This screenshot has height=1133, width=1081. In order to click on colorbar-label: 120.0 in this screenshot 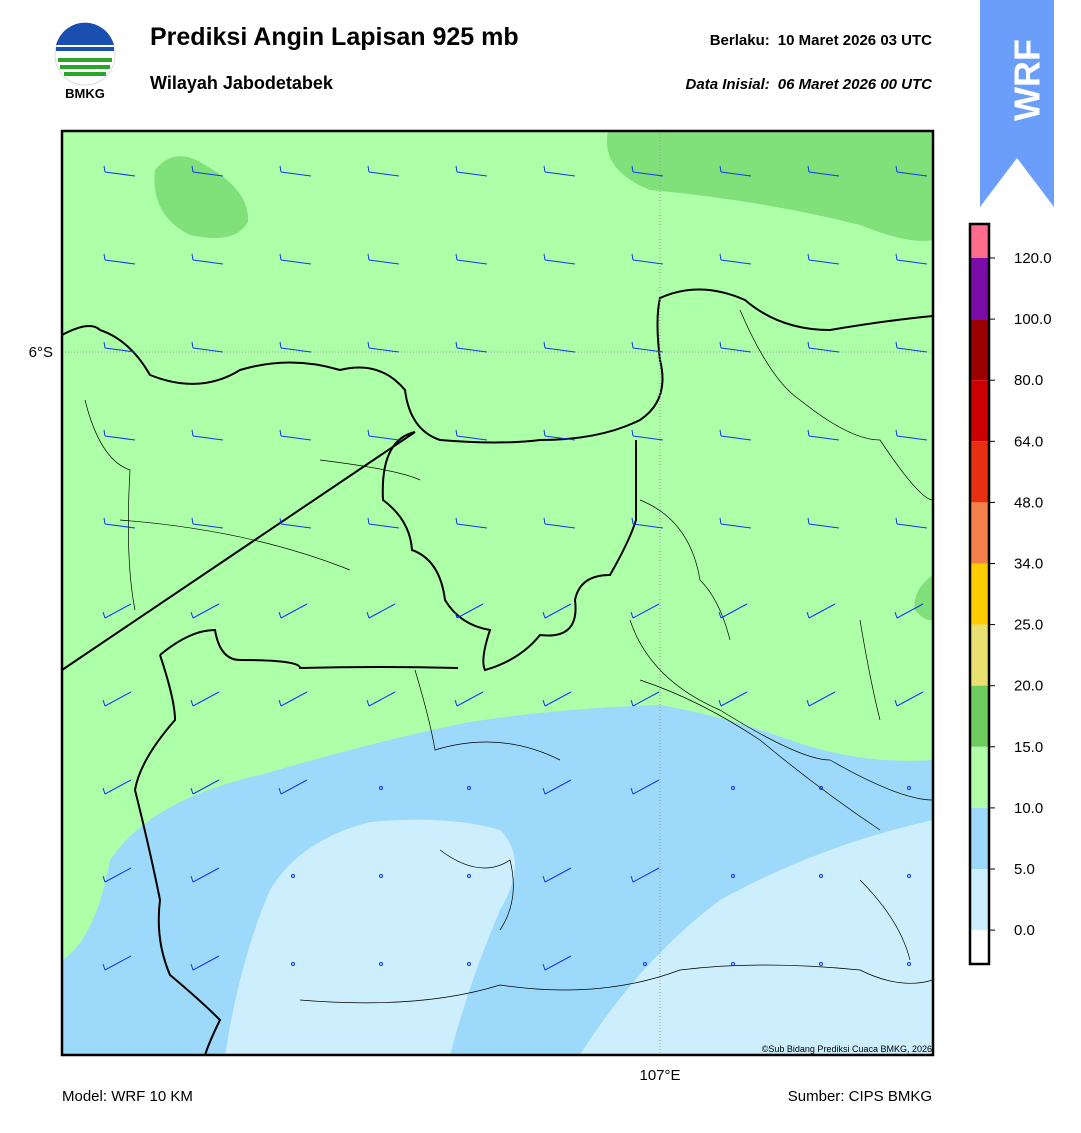, I will do `click(1033, 258)`.